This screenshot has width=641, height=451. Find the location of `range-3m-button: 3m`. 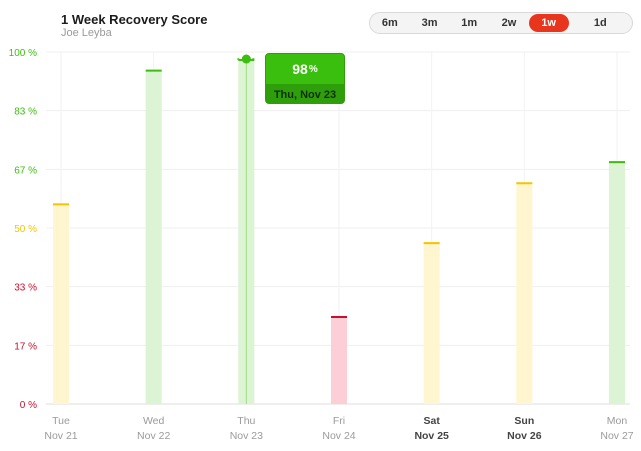

range-3m-button: 3m is located at coordinates (429, 23).